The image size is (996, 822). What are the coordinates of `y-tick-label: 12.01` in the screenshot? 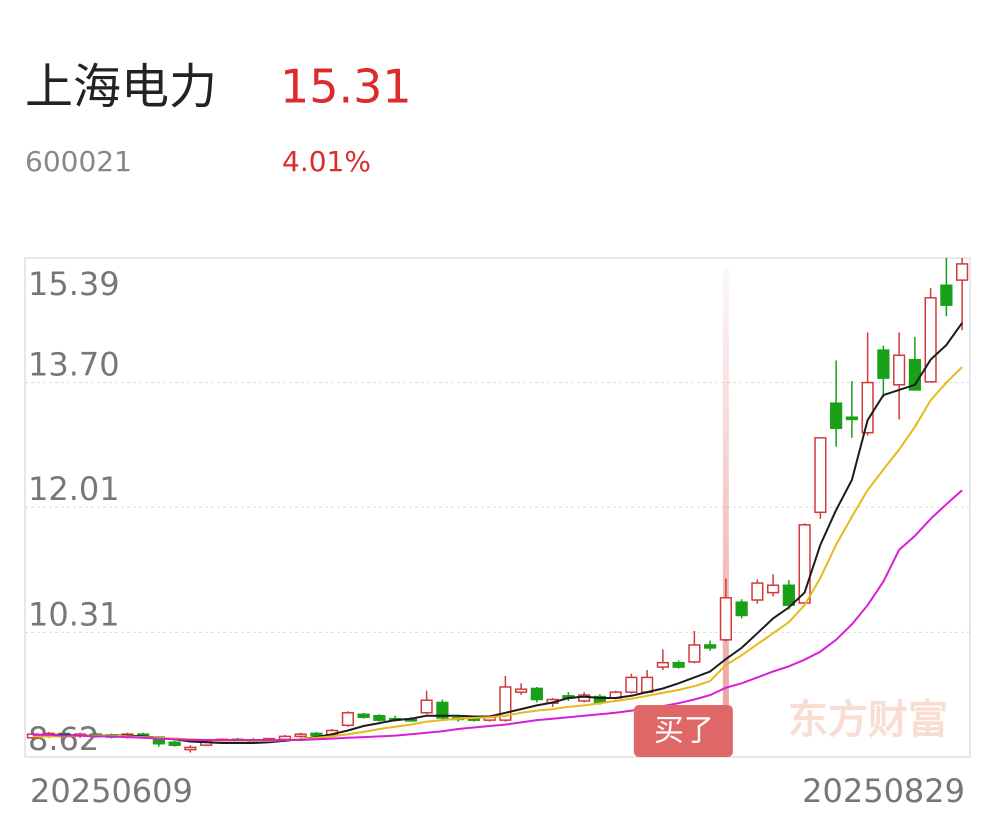 It's located at (74, 489).